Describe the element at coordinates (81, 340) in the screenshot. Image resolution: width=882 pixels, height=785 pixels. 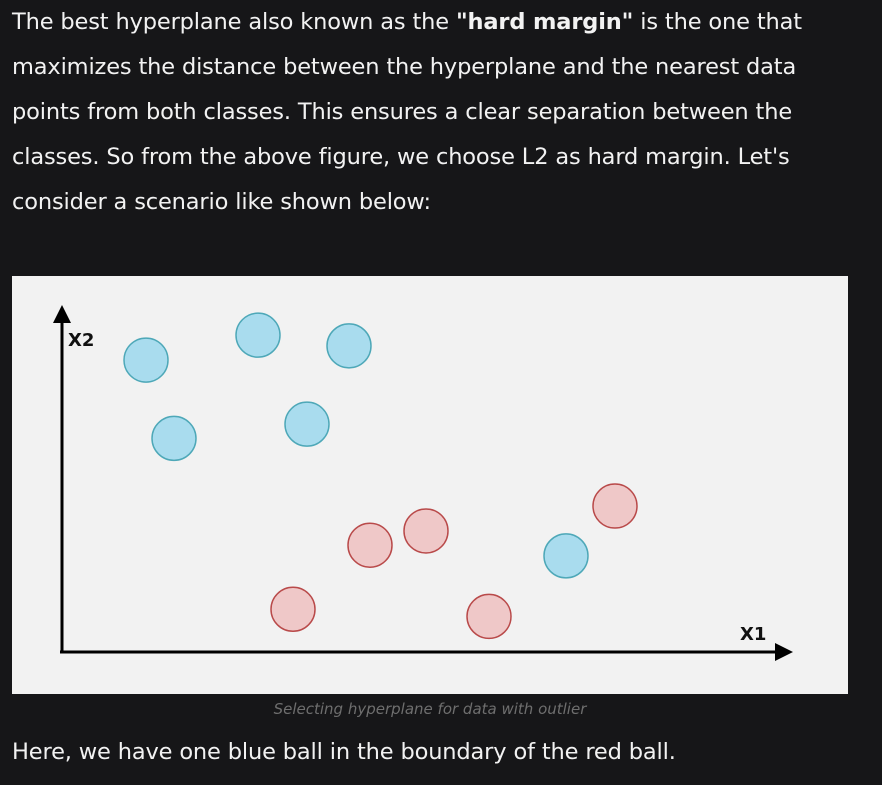
I see `y-axis-label: X2` at that location.